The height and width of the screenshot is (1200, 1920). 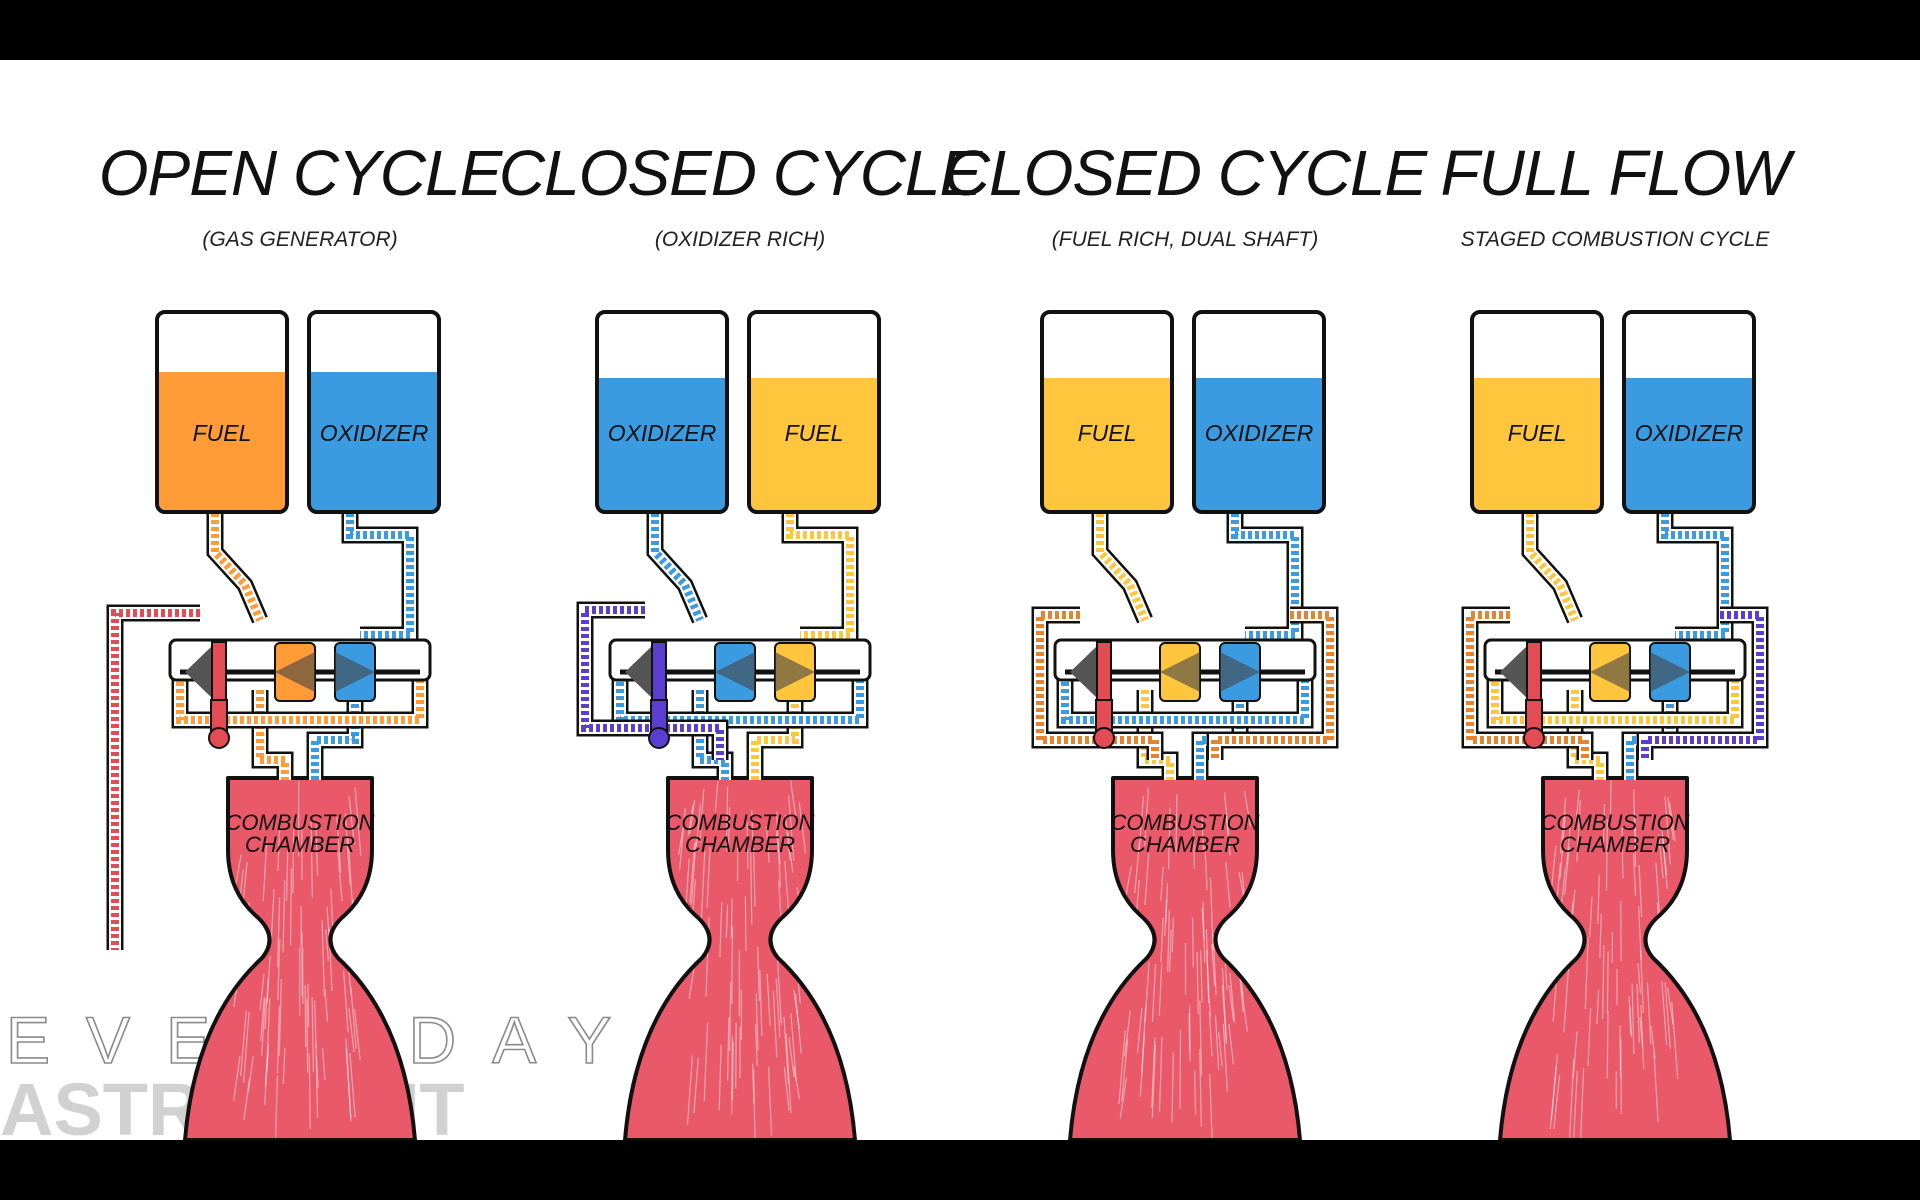 What do you see at coordinates (299, 239) in the screenshot?
I see `panel-subtitle: (GAS GENERATOR)` at bounding box center [299, 239].